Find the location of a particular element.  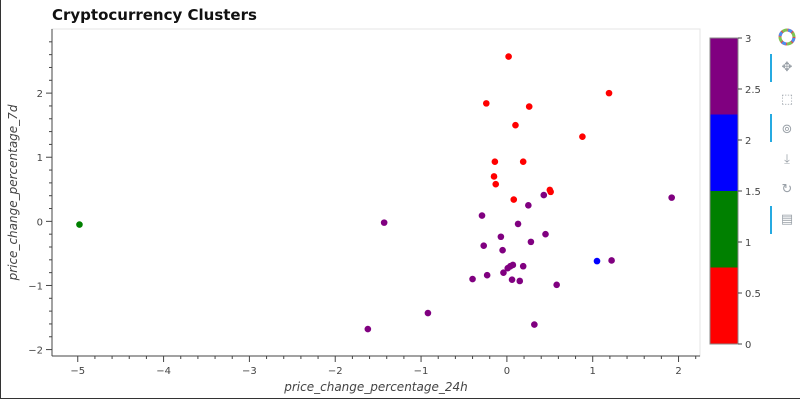

colorbar-tick-label: 2.5 is located at coordinates (753, 90).